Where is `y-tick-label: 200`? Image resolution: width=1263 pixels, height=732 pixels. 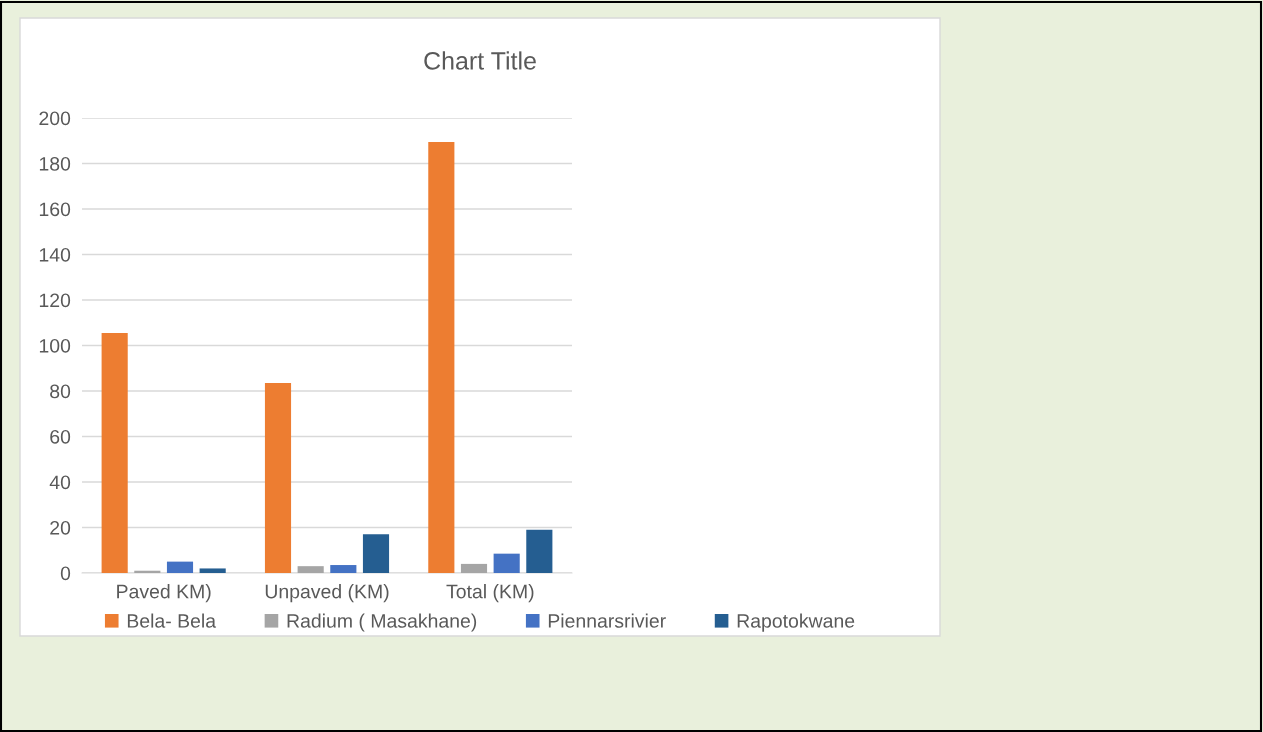
y-tick-label: 200 is located at coordinates (55, 118).